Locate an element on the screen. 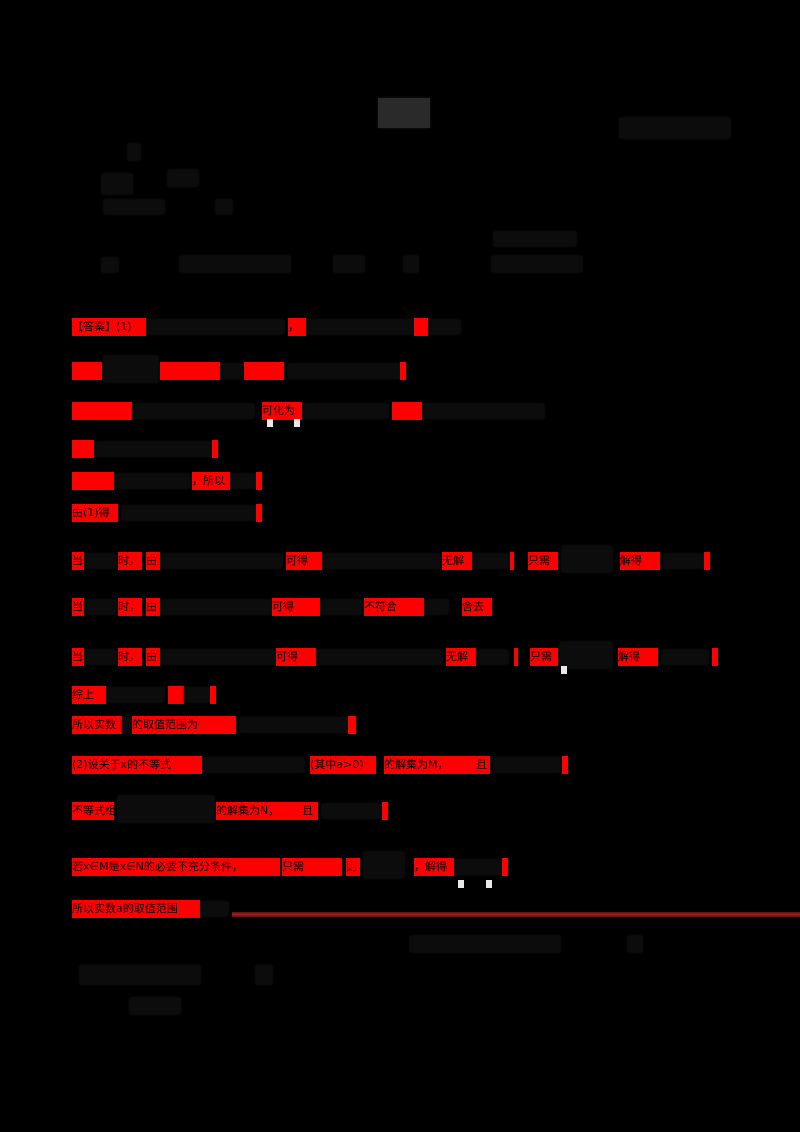 Image resolution: width=800 pixels, height=1132 pixels. highlighted-text-span: 【答案】(1) is located at coordinates (109, 327).